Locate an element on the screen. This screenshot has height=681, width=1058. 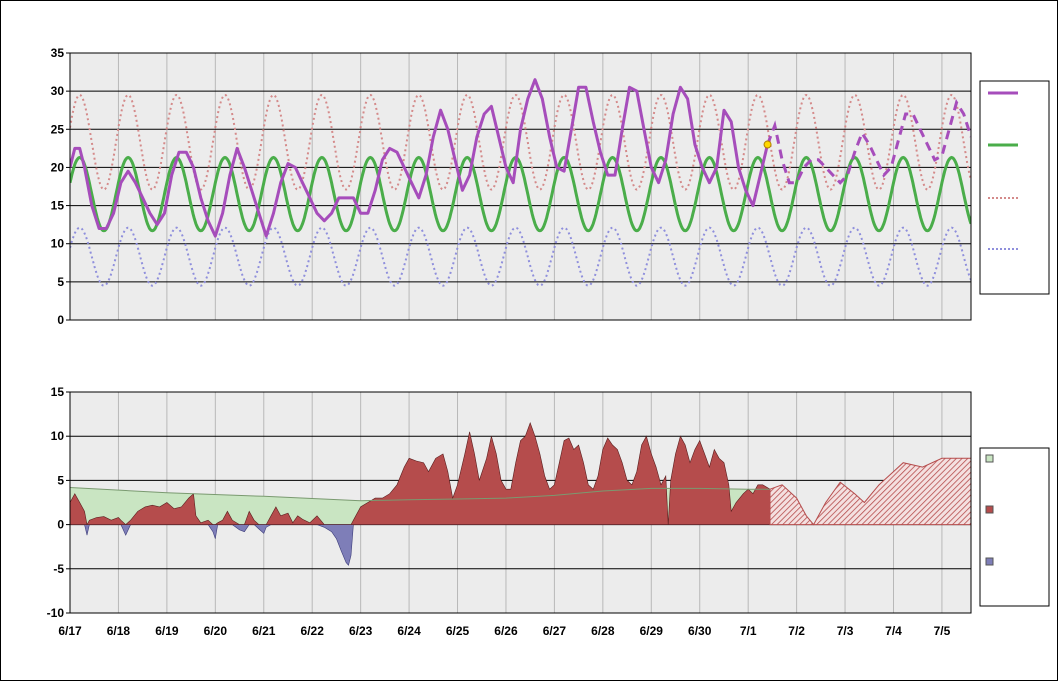
x-tick-label-bottom: 6/22 is located at coordinates (313, 631).